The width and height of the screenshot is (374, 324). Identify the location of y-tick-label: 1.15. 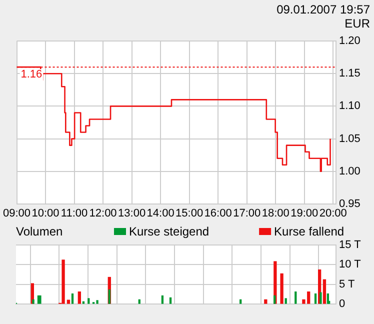
(349, 74).